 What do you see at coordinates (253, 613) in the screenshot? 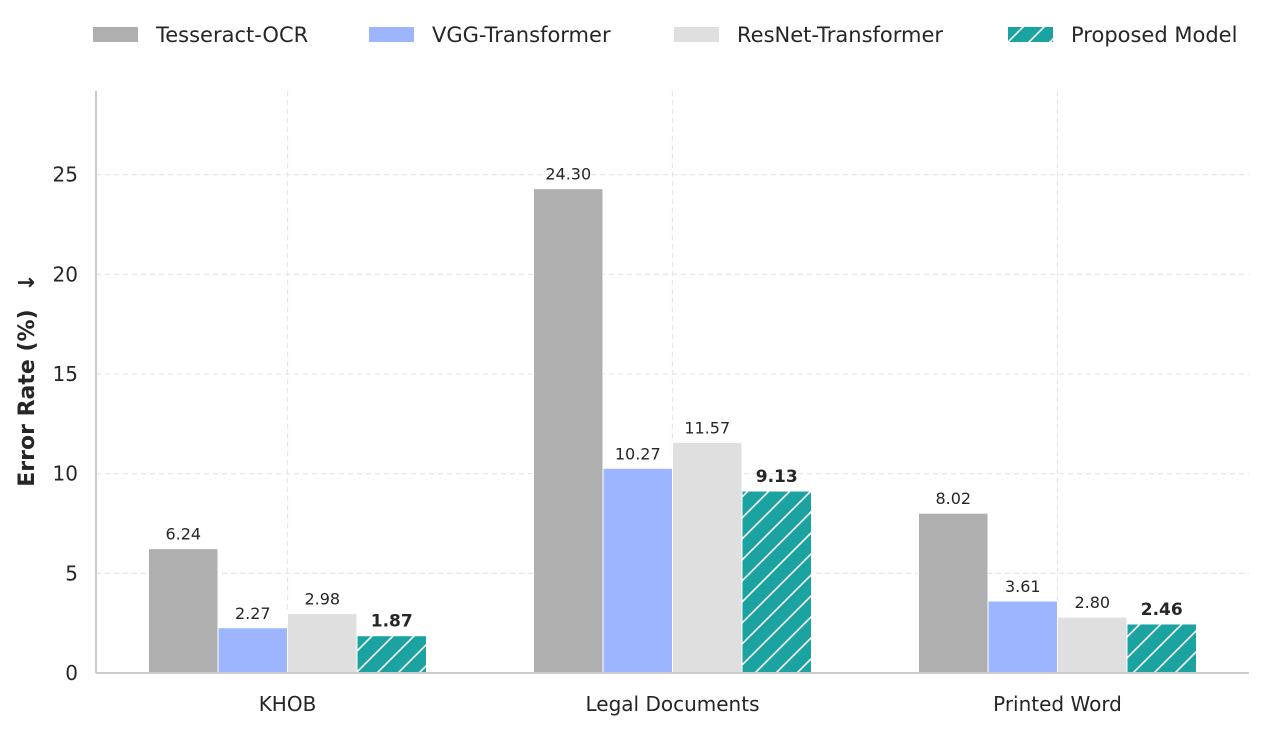
I see `bar-value-label: 2.27` at bounding box center [253, 613].